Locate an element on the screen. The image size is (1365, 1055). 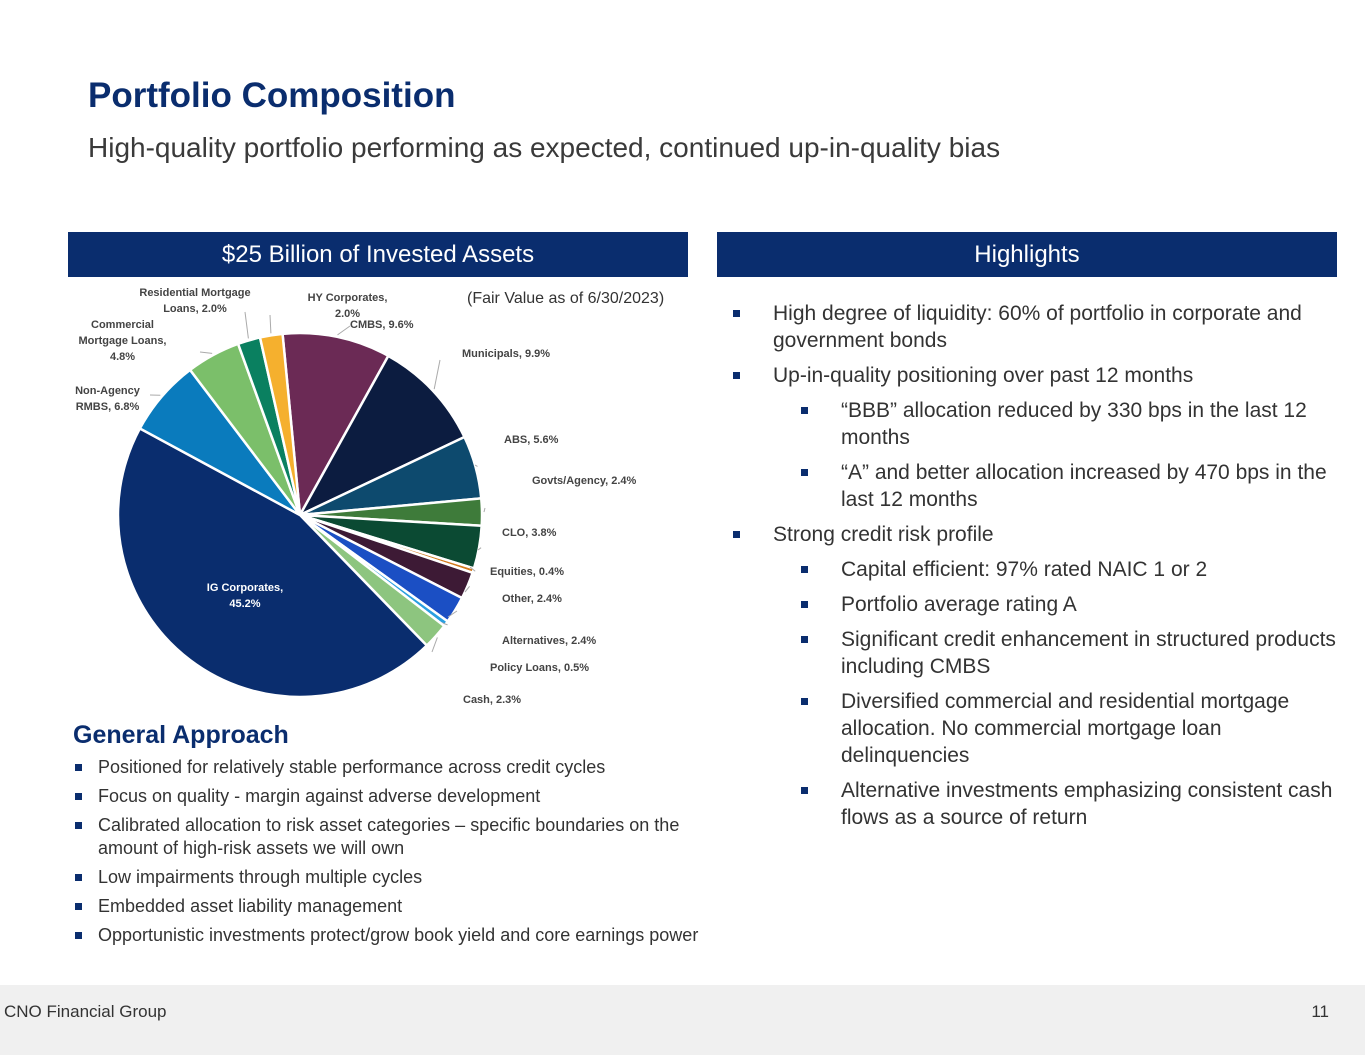
data-label: Govts/Agency, 2.4% is located at coordinates (584, 481).